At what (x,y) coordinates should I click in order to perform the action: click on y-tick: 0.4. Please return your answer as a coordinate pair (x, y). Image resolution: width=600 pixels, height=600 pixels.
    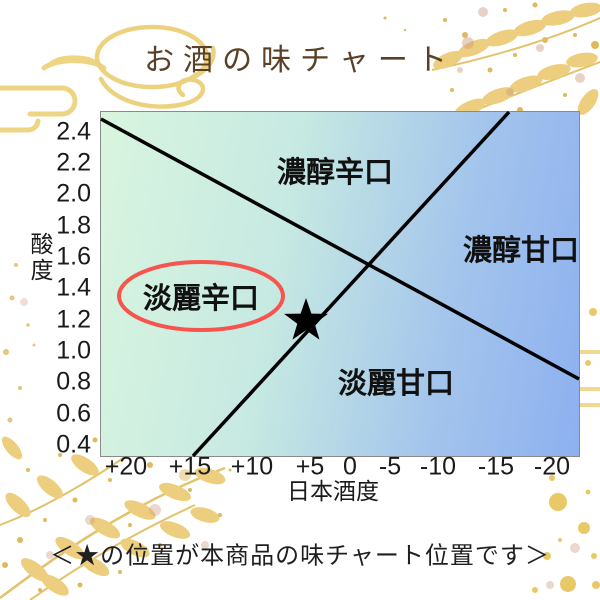
    Looking at the image, I should click on (73, 444).